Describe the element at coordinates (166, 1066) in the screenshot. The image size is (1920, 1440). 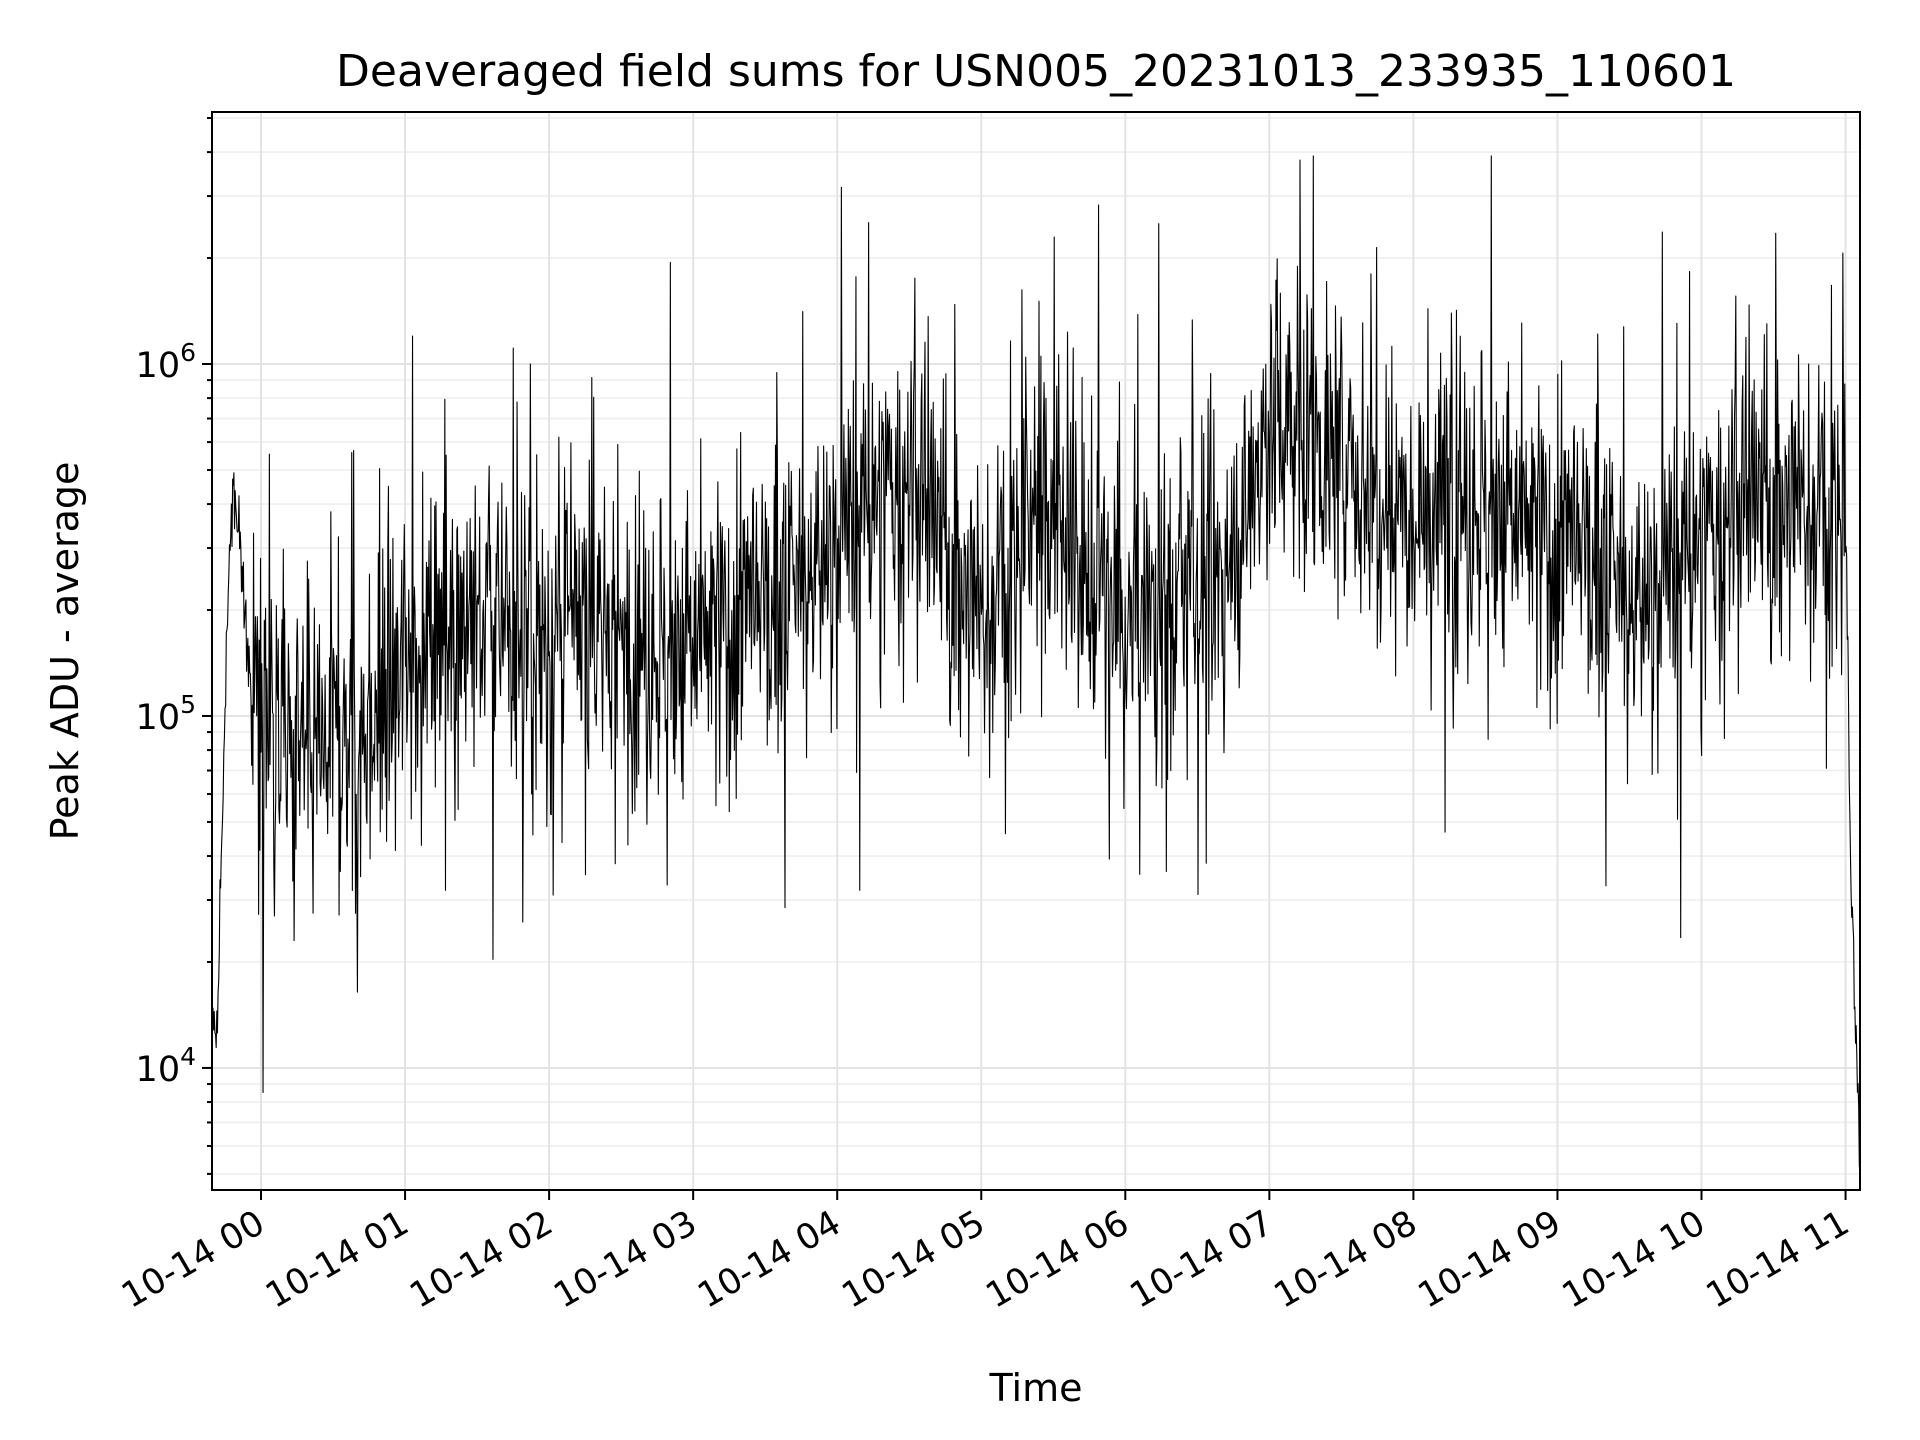
I see `y-tick-label: 10⁴` at that location.